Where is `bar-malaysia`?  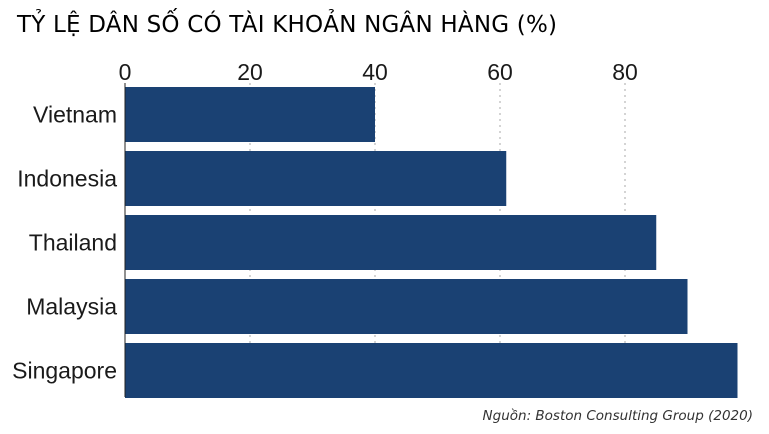 bar-malaysia is located at coordinates (406, 306).